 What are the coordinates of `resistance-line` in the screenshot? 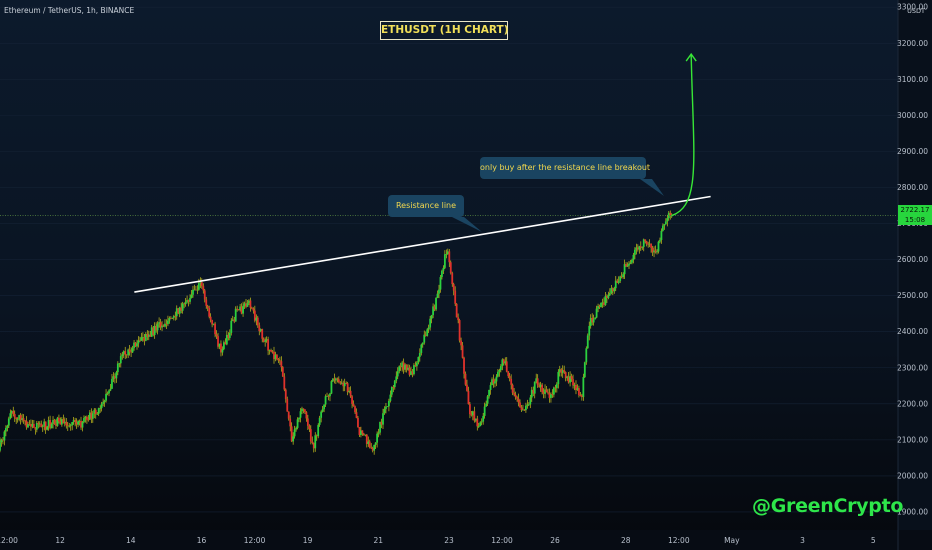 It's located at (422, 244).